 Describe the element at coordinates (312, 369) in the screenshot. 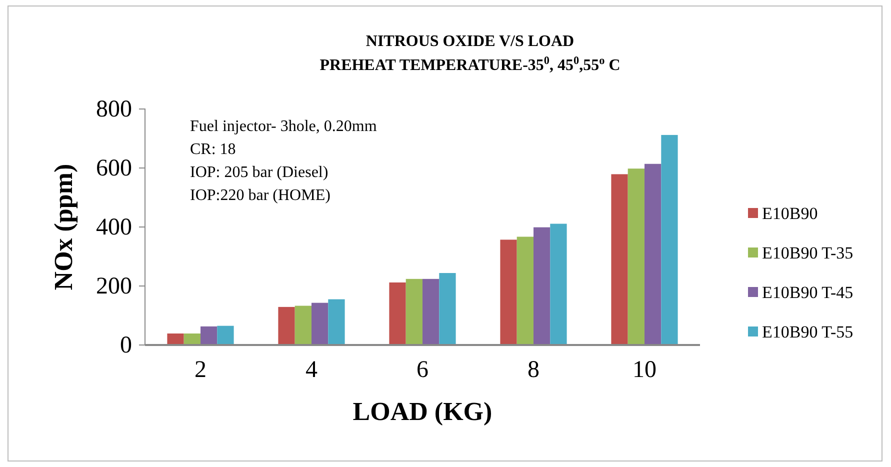

I see `x-tick-label: 4` at that location.